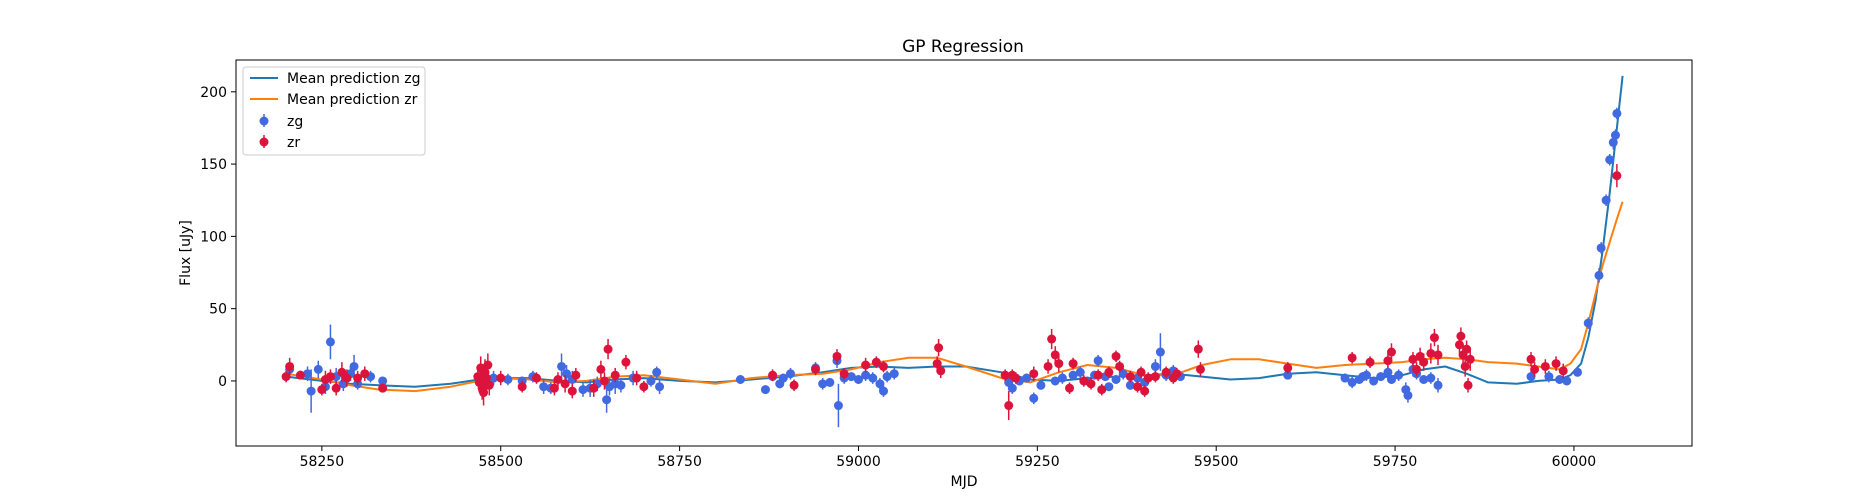  What do you see at coordinates (186, 253) in the screenshot?
I see `y-axis-label: Flux [uJy]` at bounding box center [186, 253].